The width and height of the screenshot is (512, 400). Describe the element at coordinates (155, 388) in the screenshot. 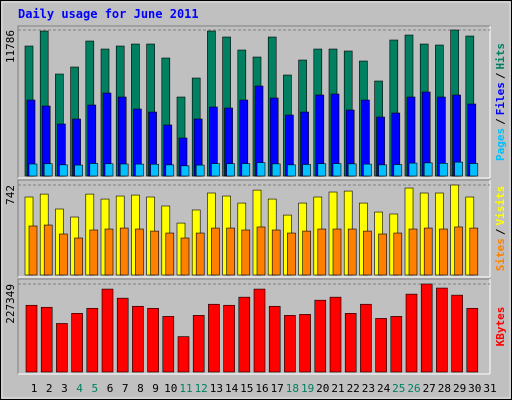

I see `x-tick-label: 9` at that location.